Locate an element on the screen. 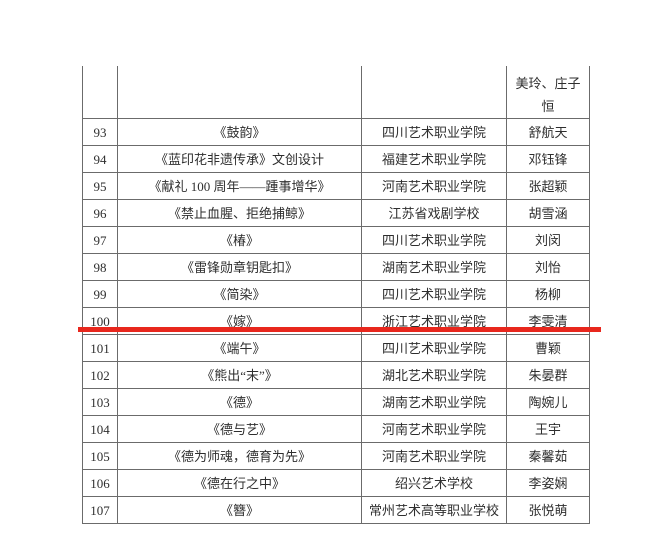 The height and width of the screenshot is (536, 650). table-row: 106 《德在行之中》 绍兴艺术学校 李姿娴 is located at coordinates (336, 483).